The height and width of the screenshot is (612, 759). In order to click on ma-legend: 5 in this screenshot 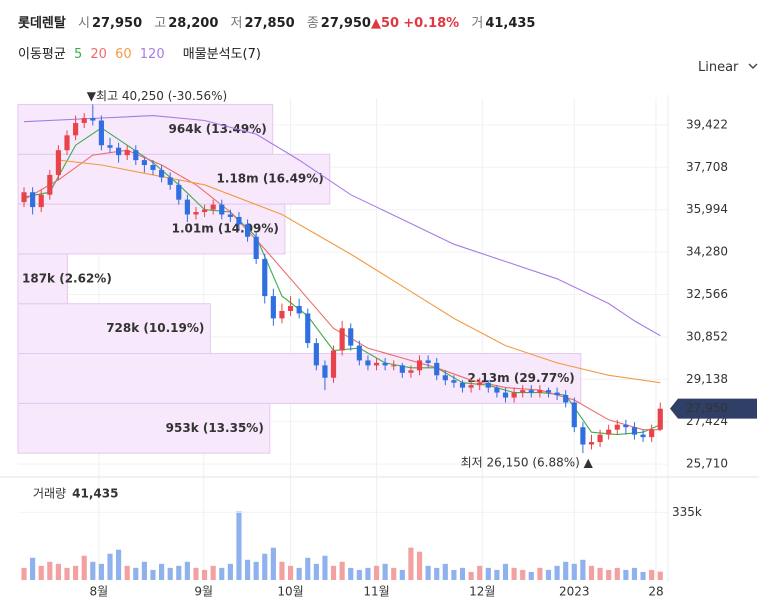, I will do `click(78, 54)`.